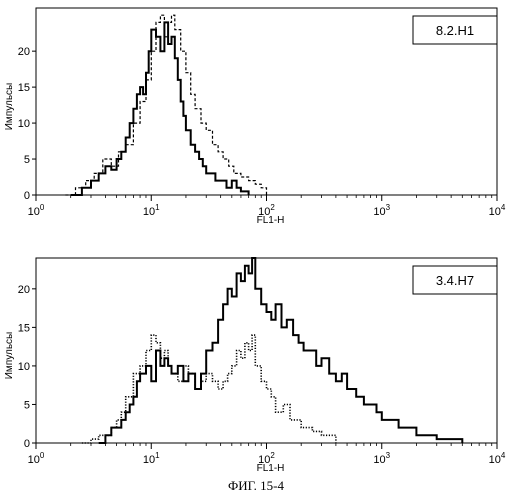 This screenshot has width=512, height=500. I want to click on figure-caption: ФИГ. 15-4, so click(256, 486).